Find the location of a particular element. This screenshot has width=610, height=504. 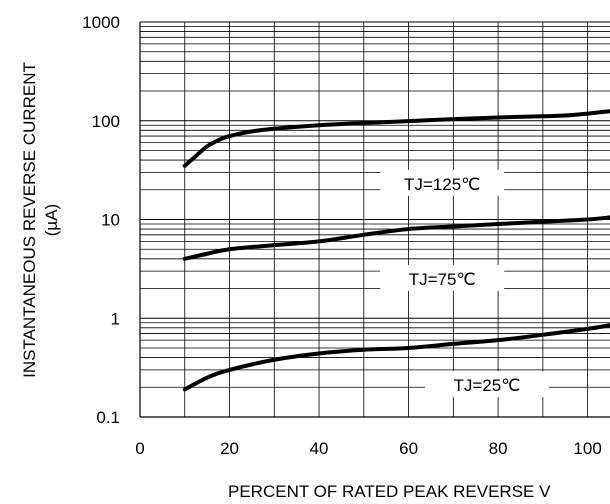

x-tick-label: 80 is located at coordinates (498, 448).